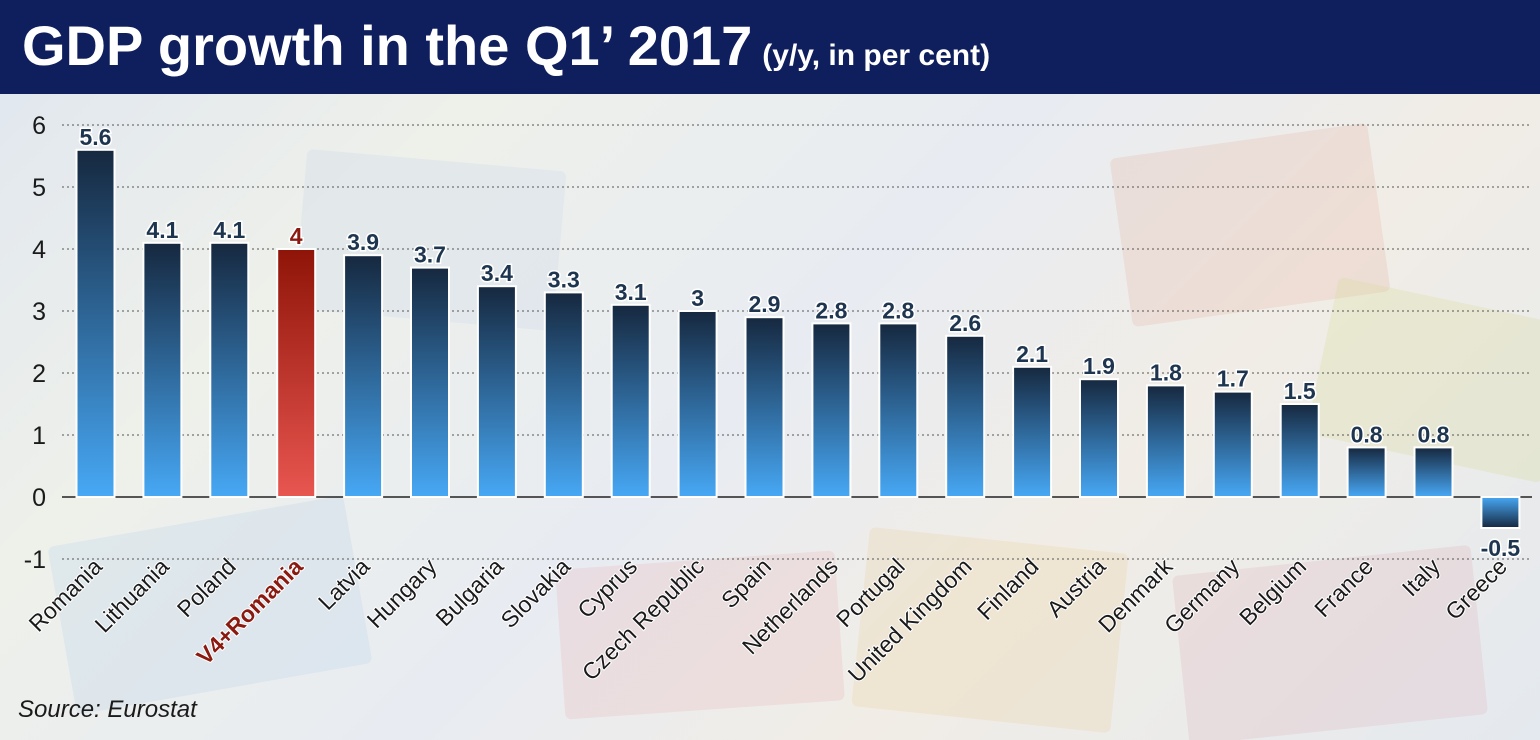  I want to click on bar-germany, so click(1232, 444).